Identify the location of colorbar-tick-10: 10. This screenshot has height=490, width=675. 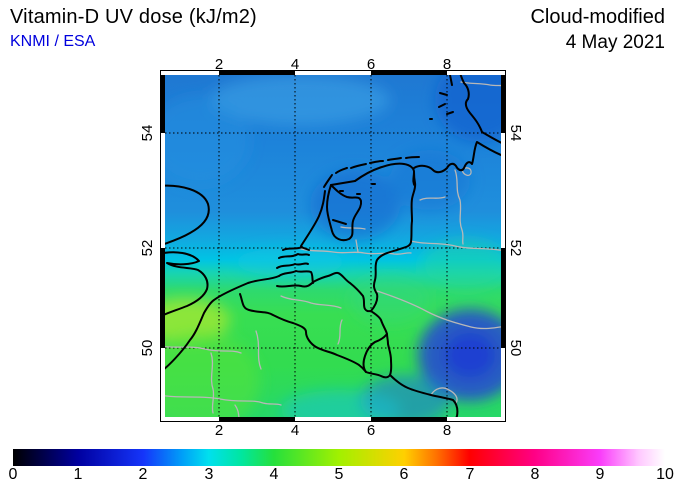
(665, 474).